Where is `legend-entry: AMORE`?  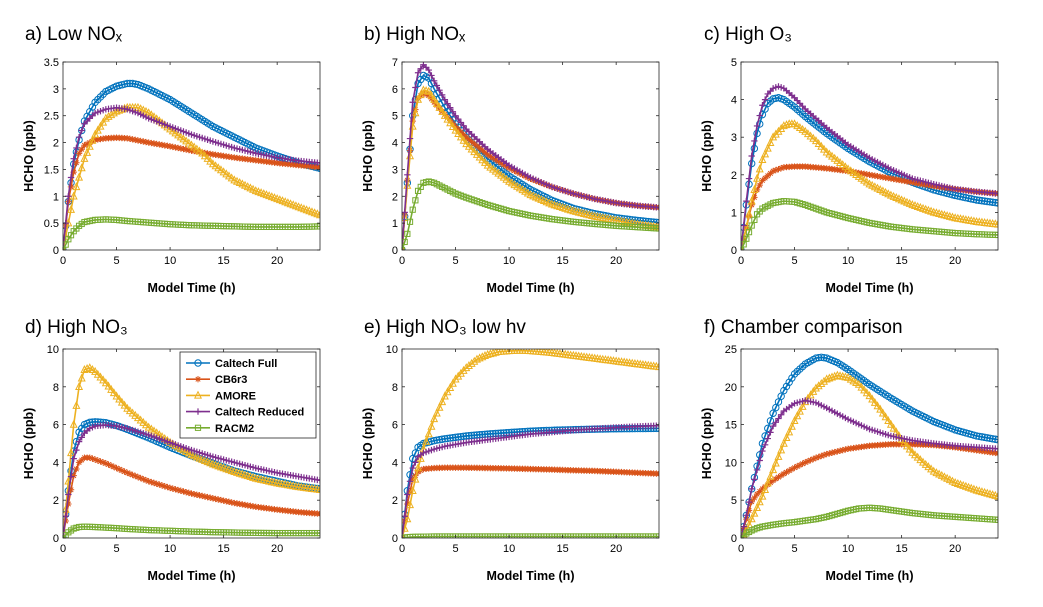 legend-entry: AMORE is located at coordinates (221, 396).